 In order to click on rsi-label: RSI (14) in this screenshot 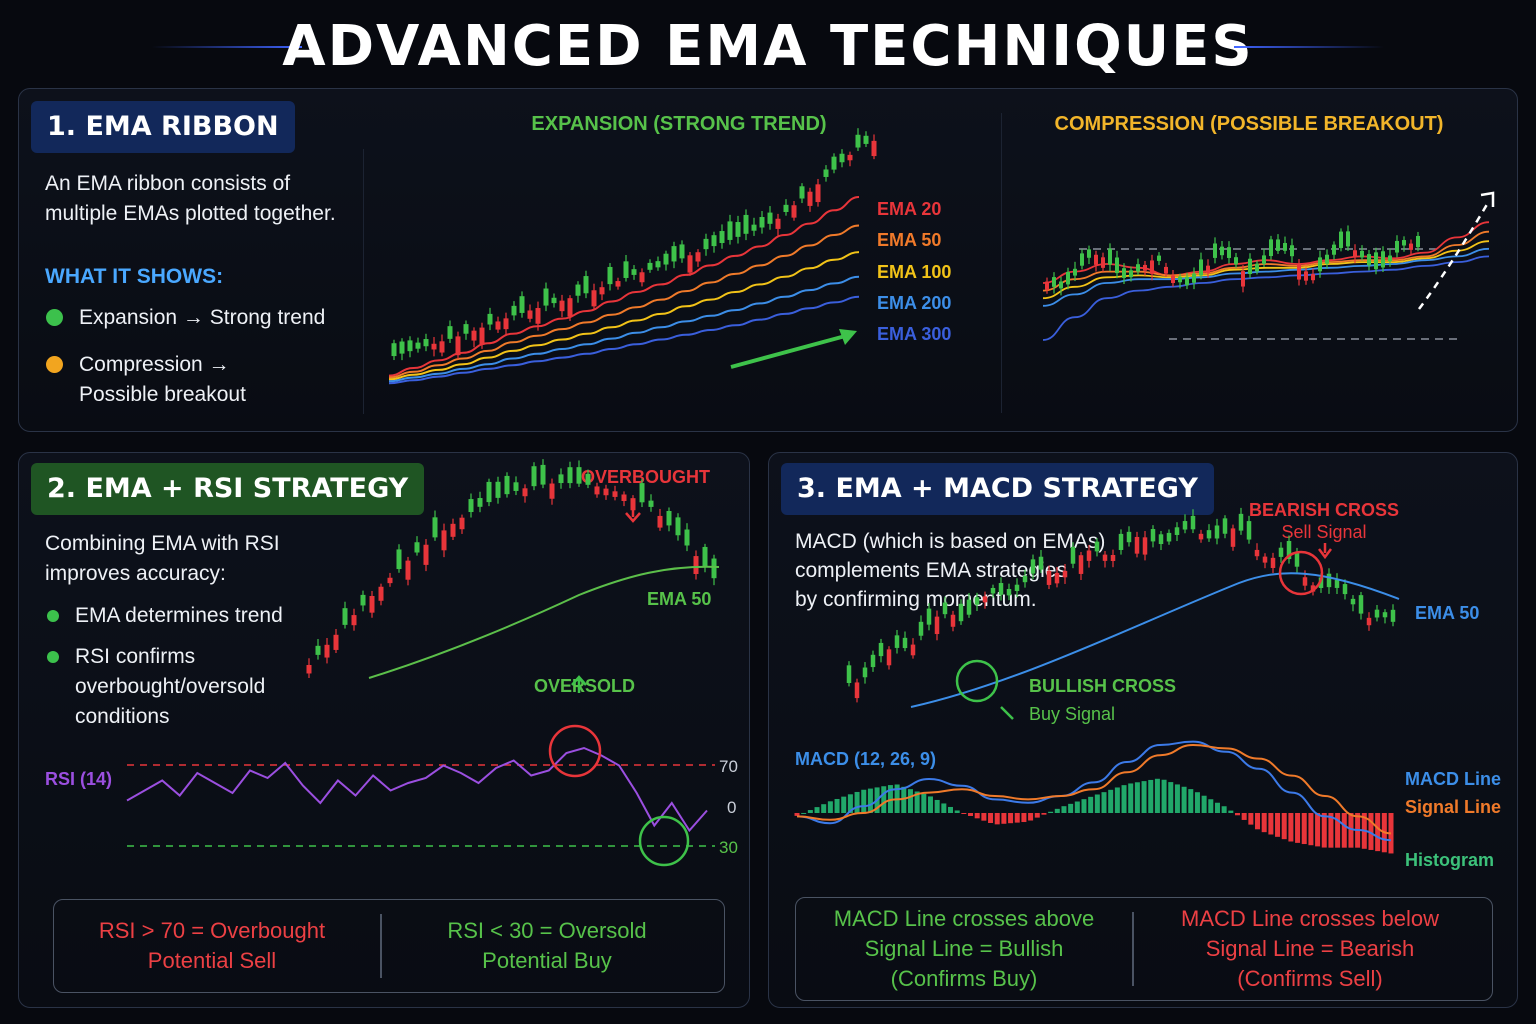, I will do `click(79, 779)`.